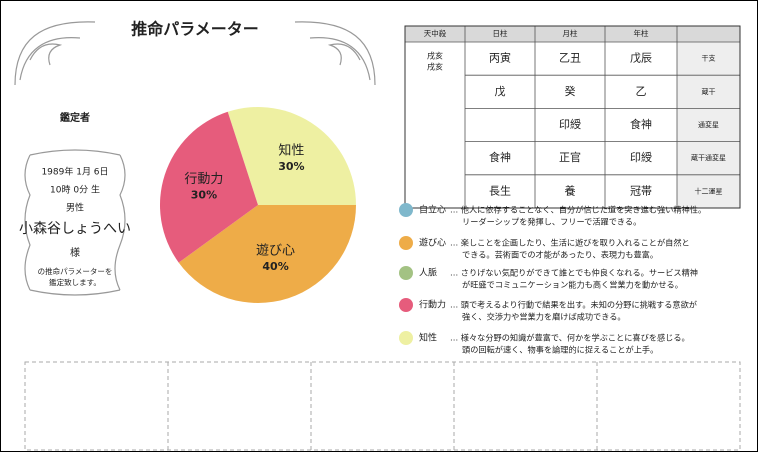  Describe the element at coordinates (500, 91) in the screenshot. I see `table-cell: 戊` at that location.